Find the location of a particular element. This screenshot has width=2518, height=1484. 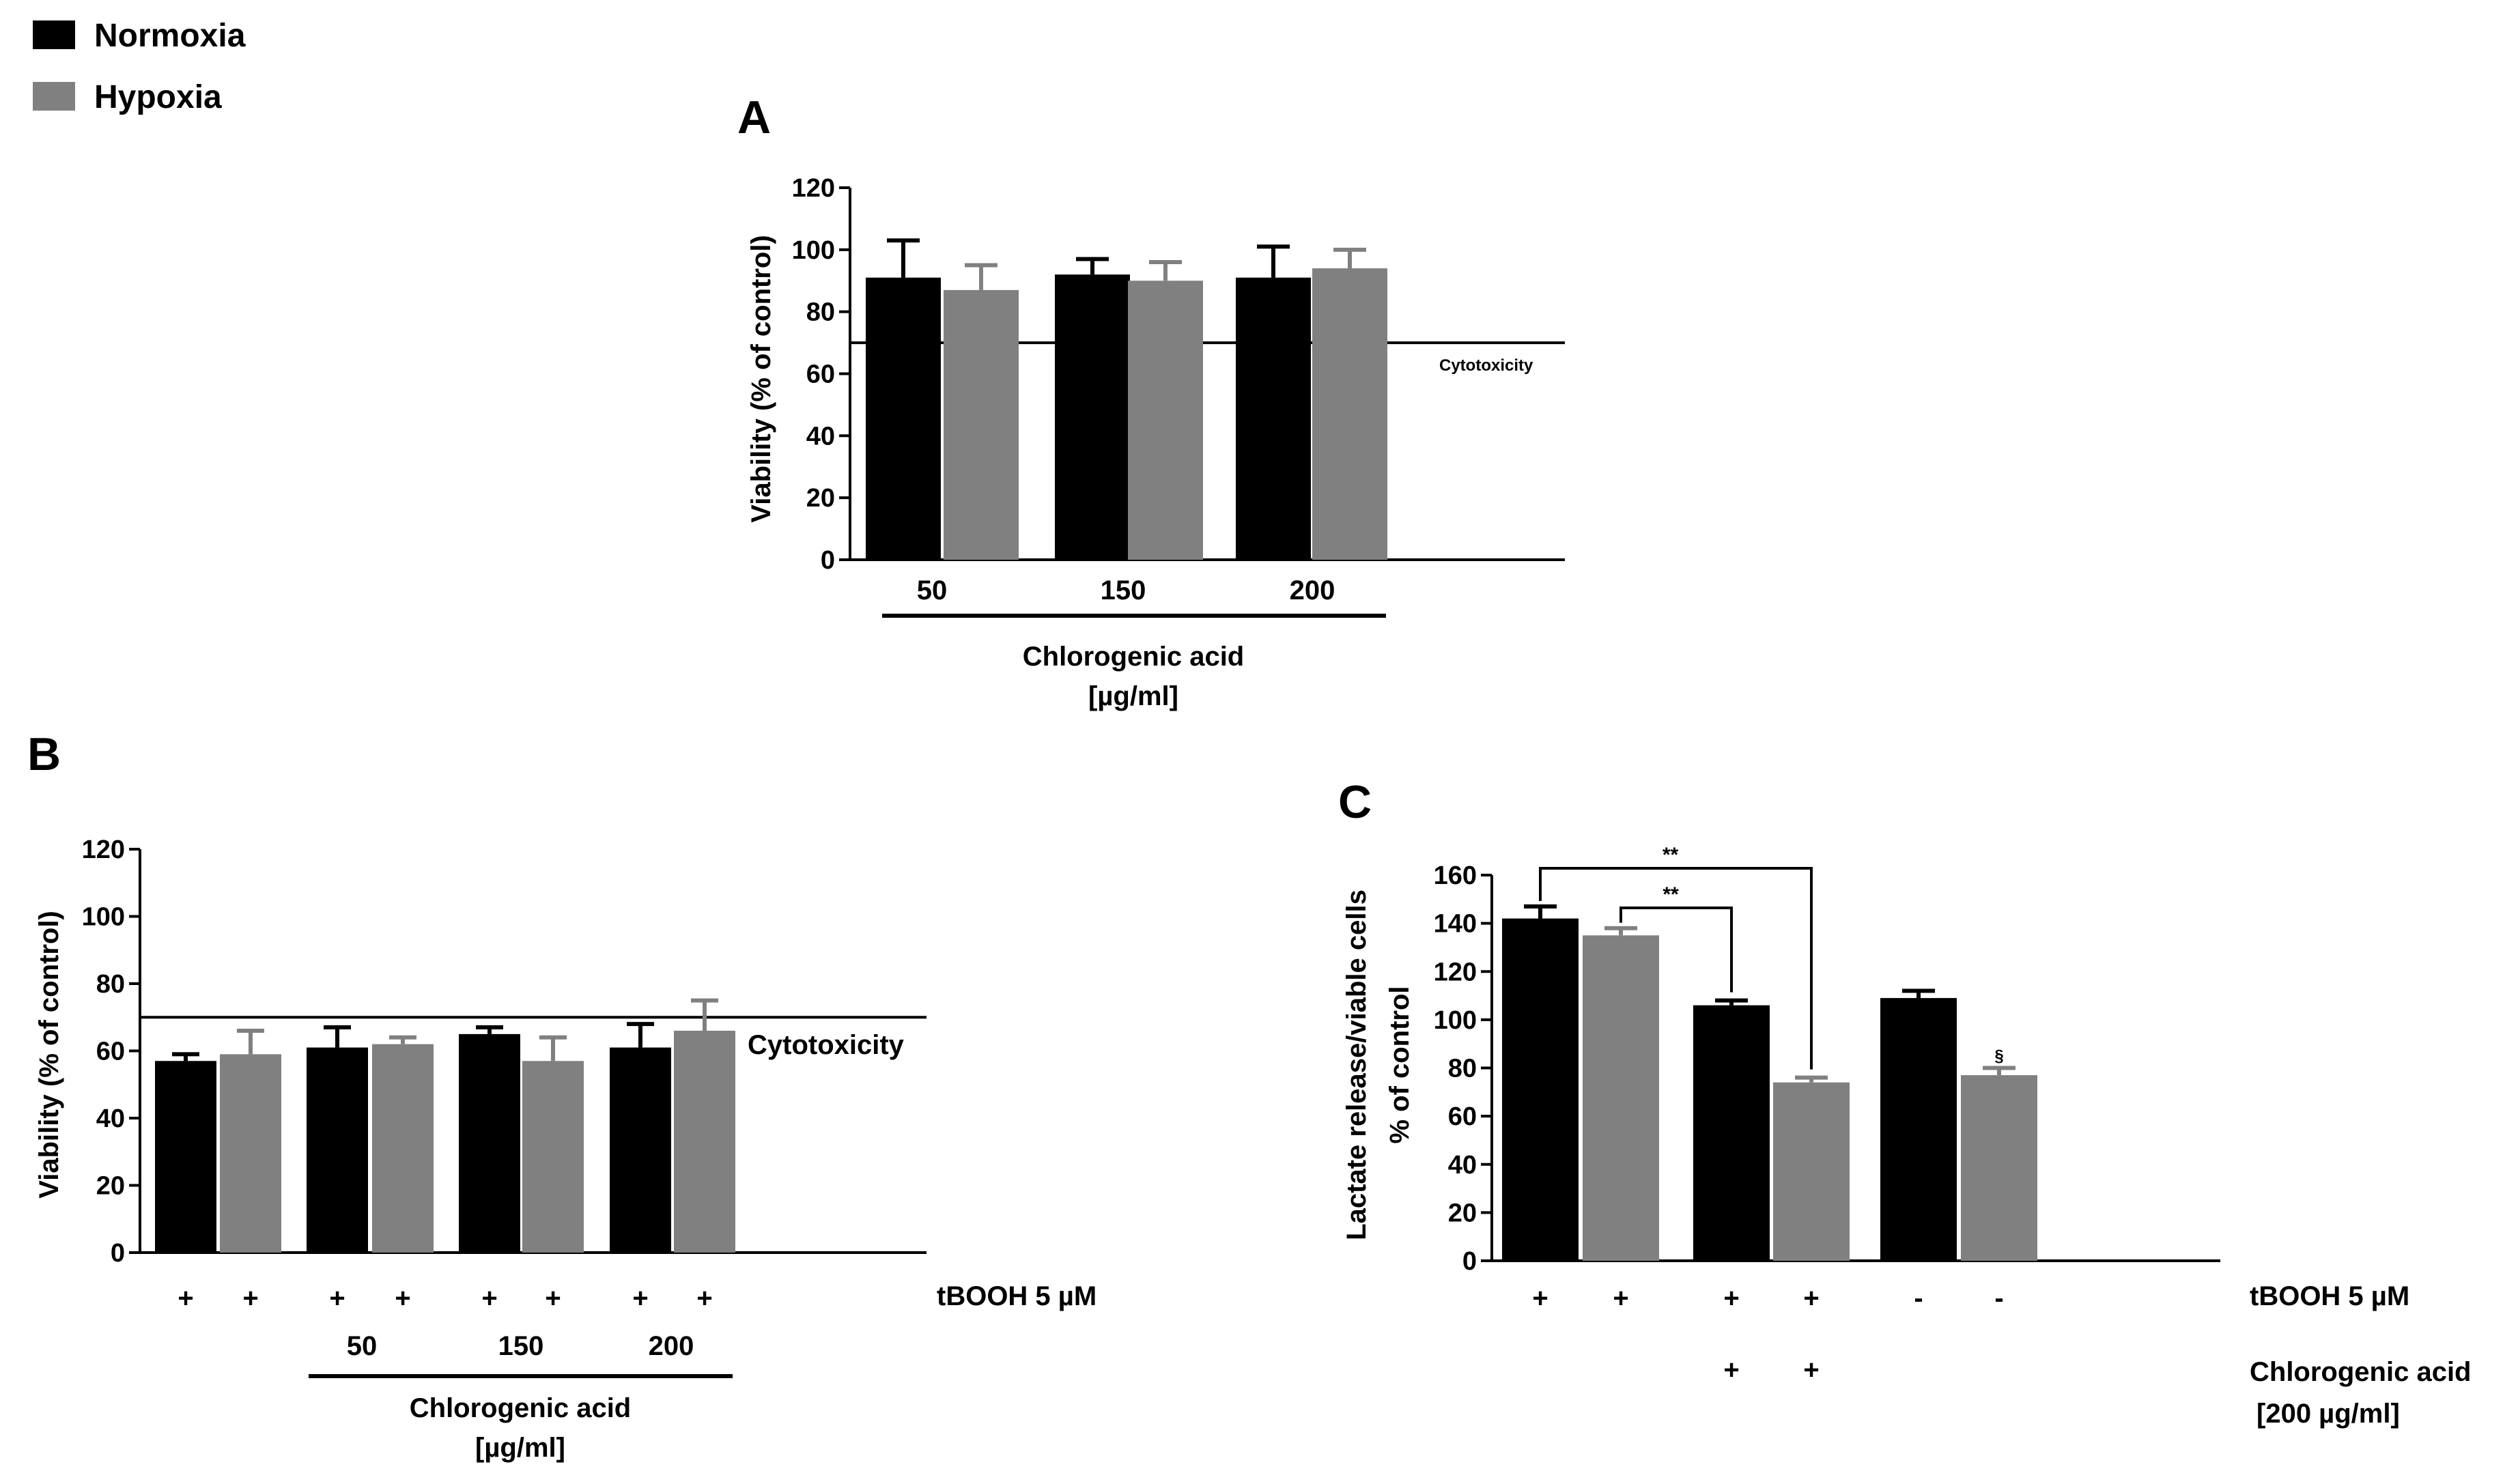

b-y-tick-label: 120 is located at coordinates (103, 850).